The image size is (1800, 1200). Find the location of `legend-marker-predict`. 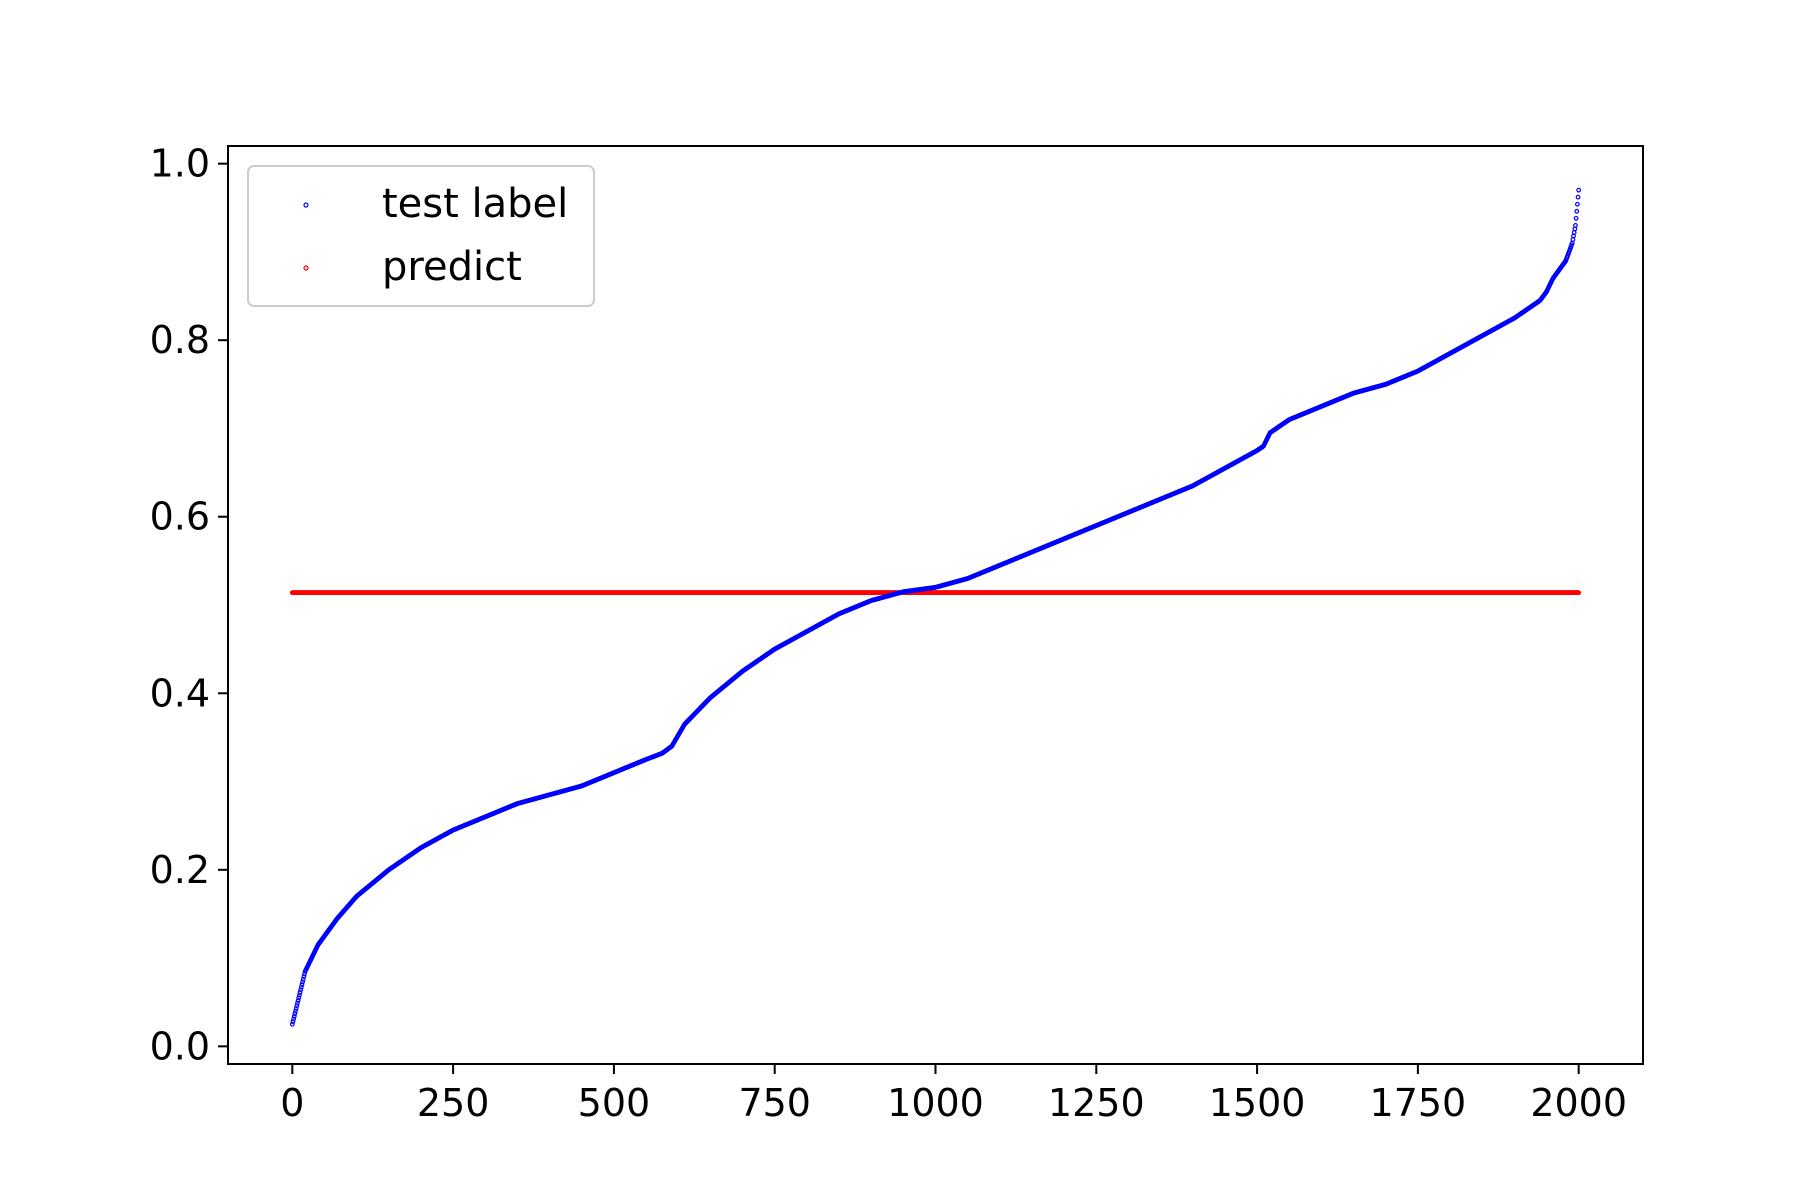

legend-marker-predict is located at coordinates (306, 268).